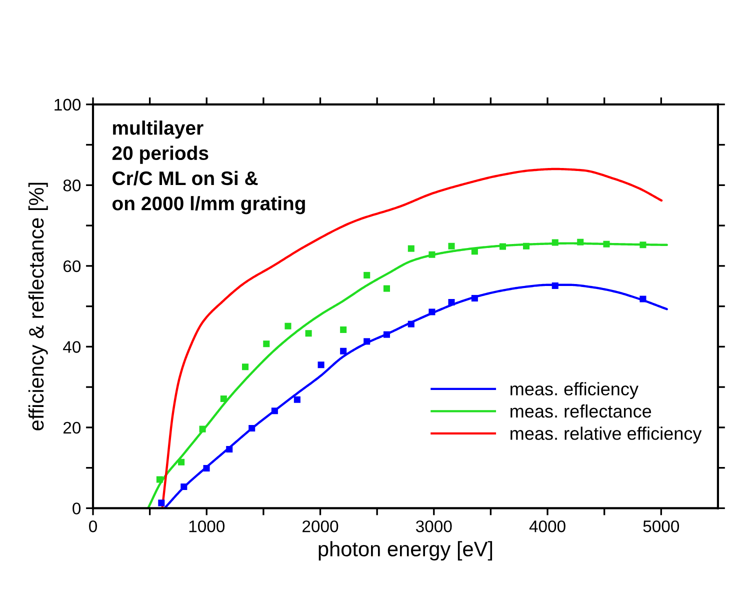  Describe the element at coordinates (93, 526) in the screenshot. I see `x-tick-label: 0` at that location.